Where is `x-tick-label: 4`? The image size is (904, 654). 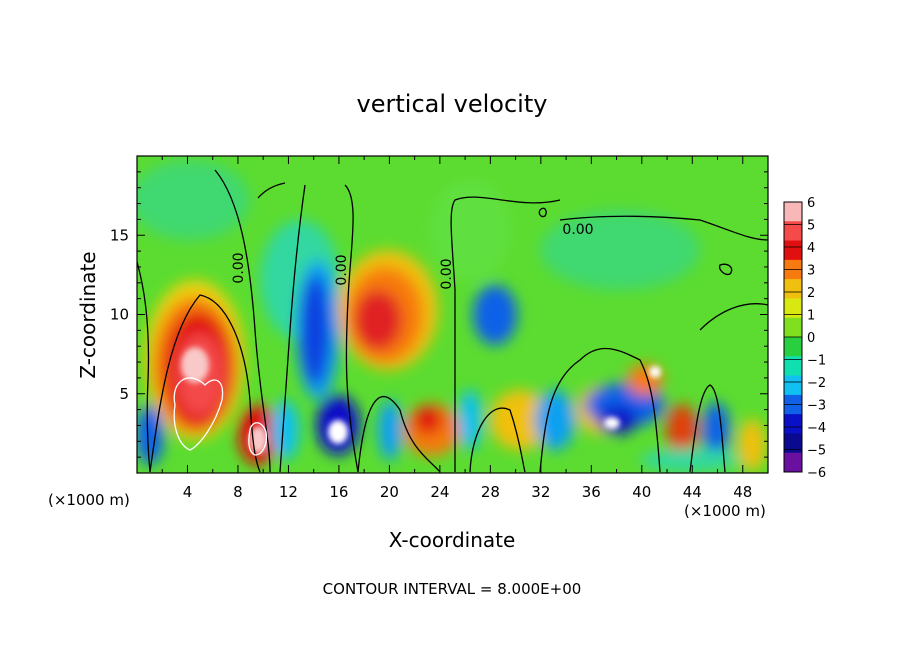
x-tick-label: 4 is located at coordinates (188, 492).